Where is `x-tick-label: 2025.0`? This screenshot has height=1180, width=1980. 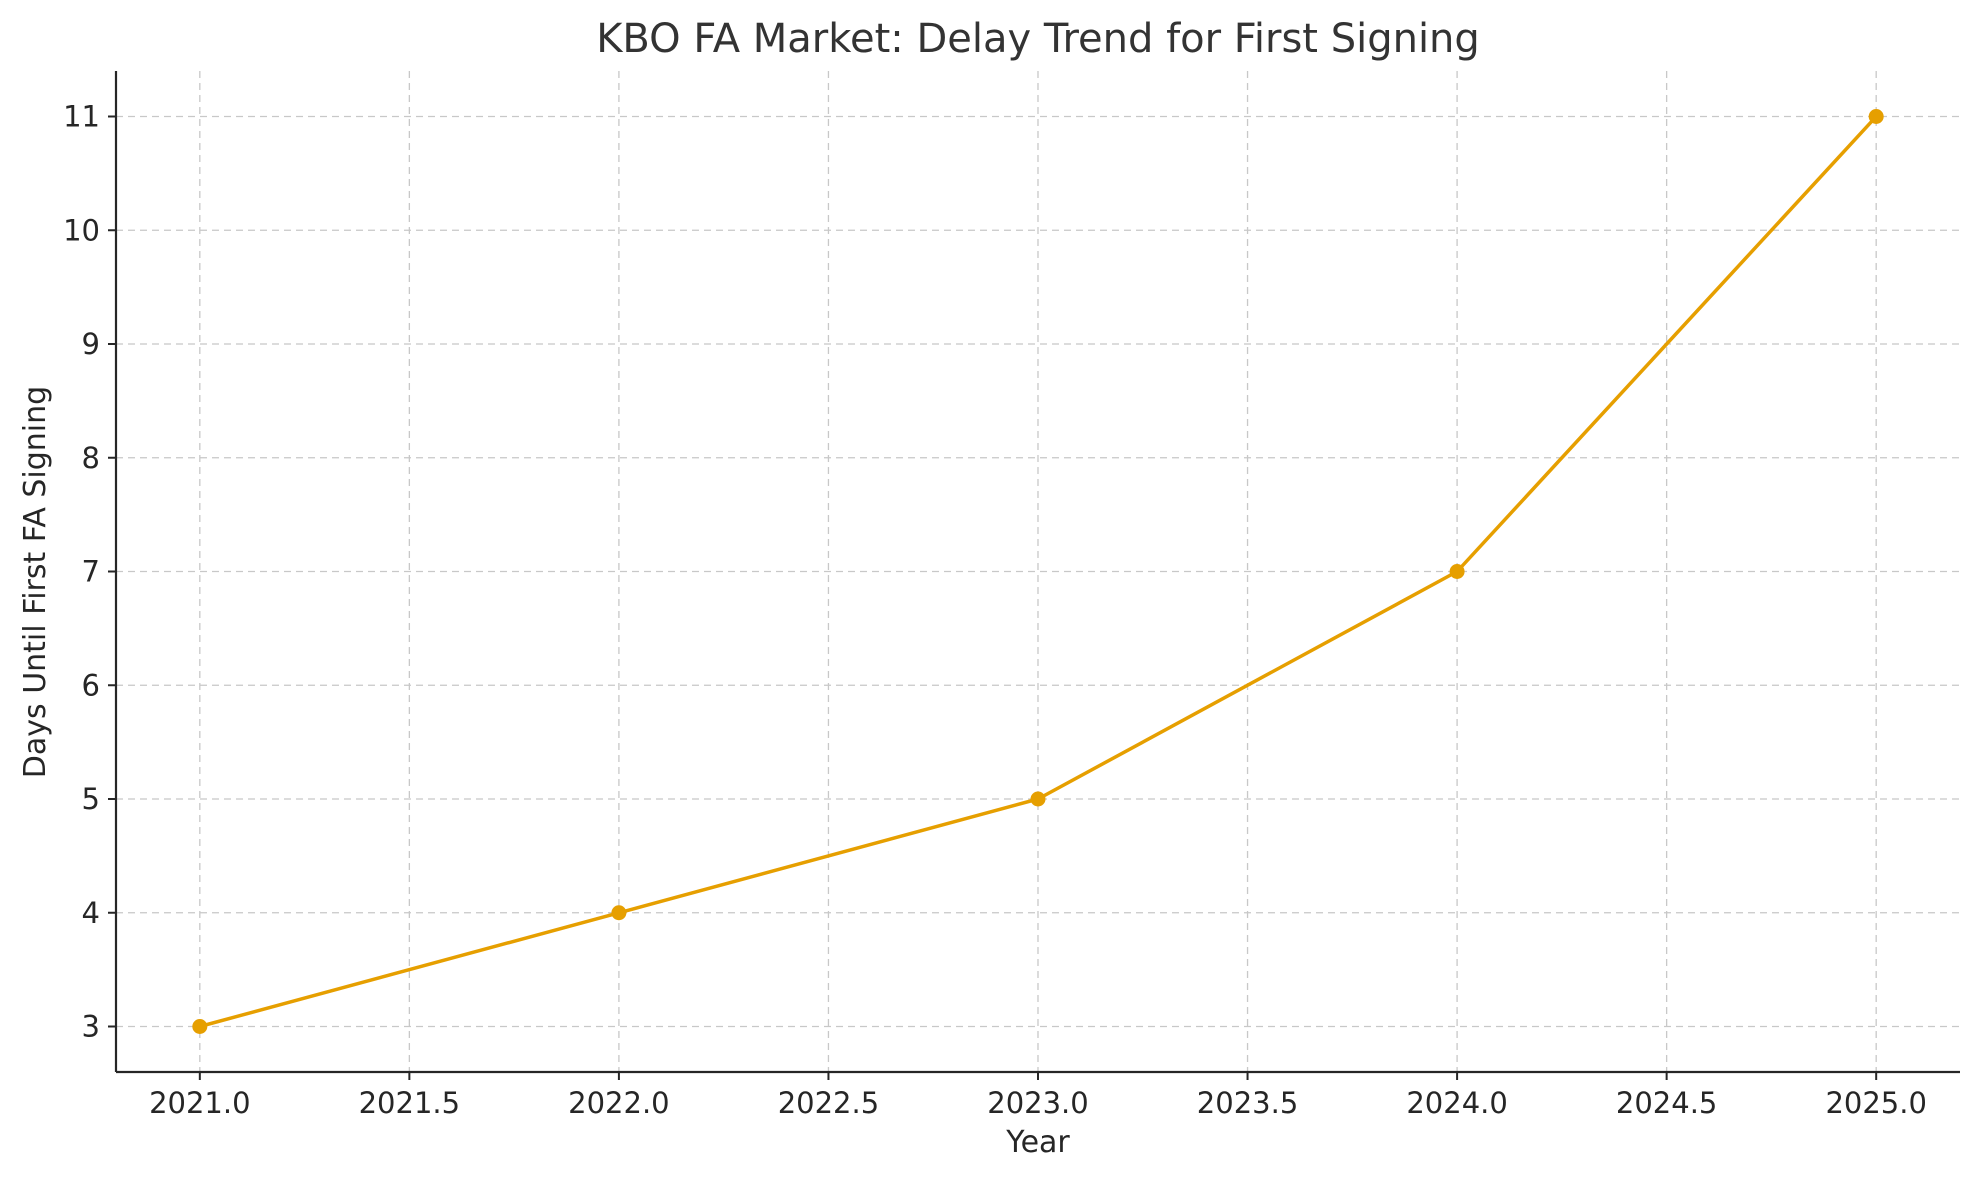
x-tick-label: 2025.0 is located at coordinates (1875, 1103).